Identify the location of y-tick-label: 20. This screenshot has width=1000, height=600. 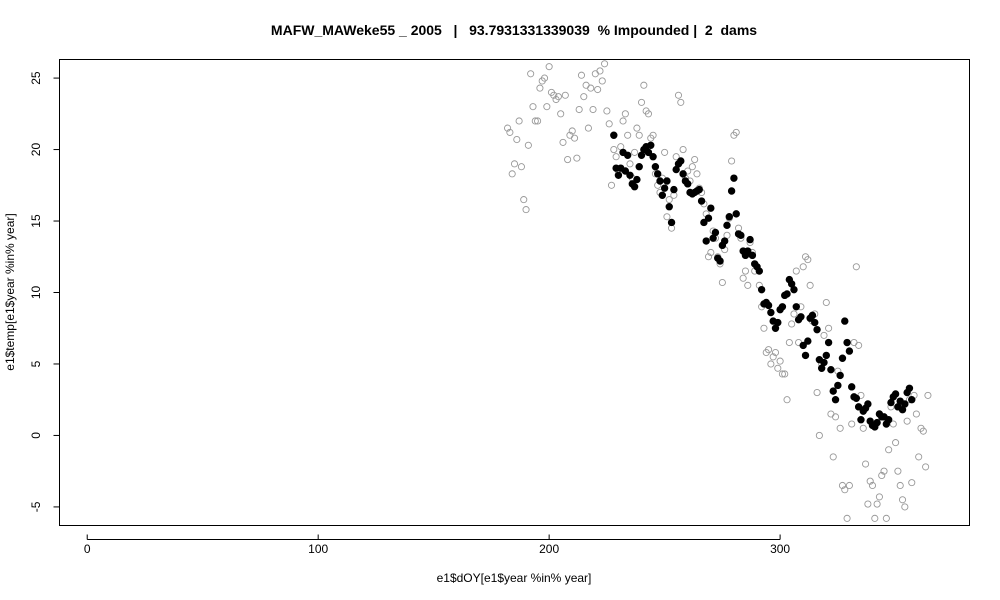
(36, 150).